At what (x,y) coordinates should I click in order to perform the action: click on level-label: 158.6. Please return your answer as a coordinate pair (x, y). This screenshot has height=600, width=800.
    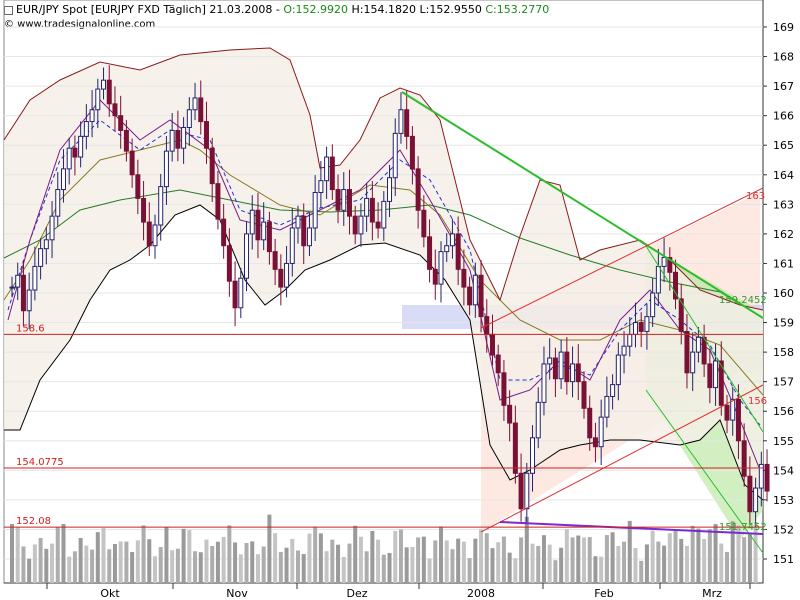
    Looking at the image, I should click on (30, 328).